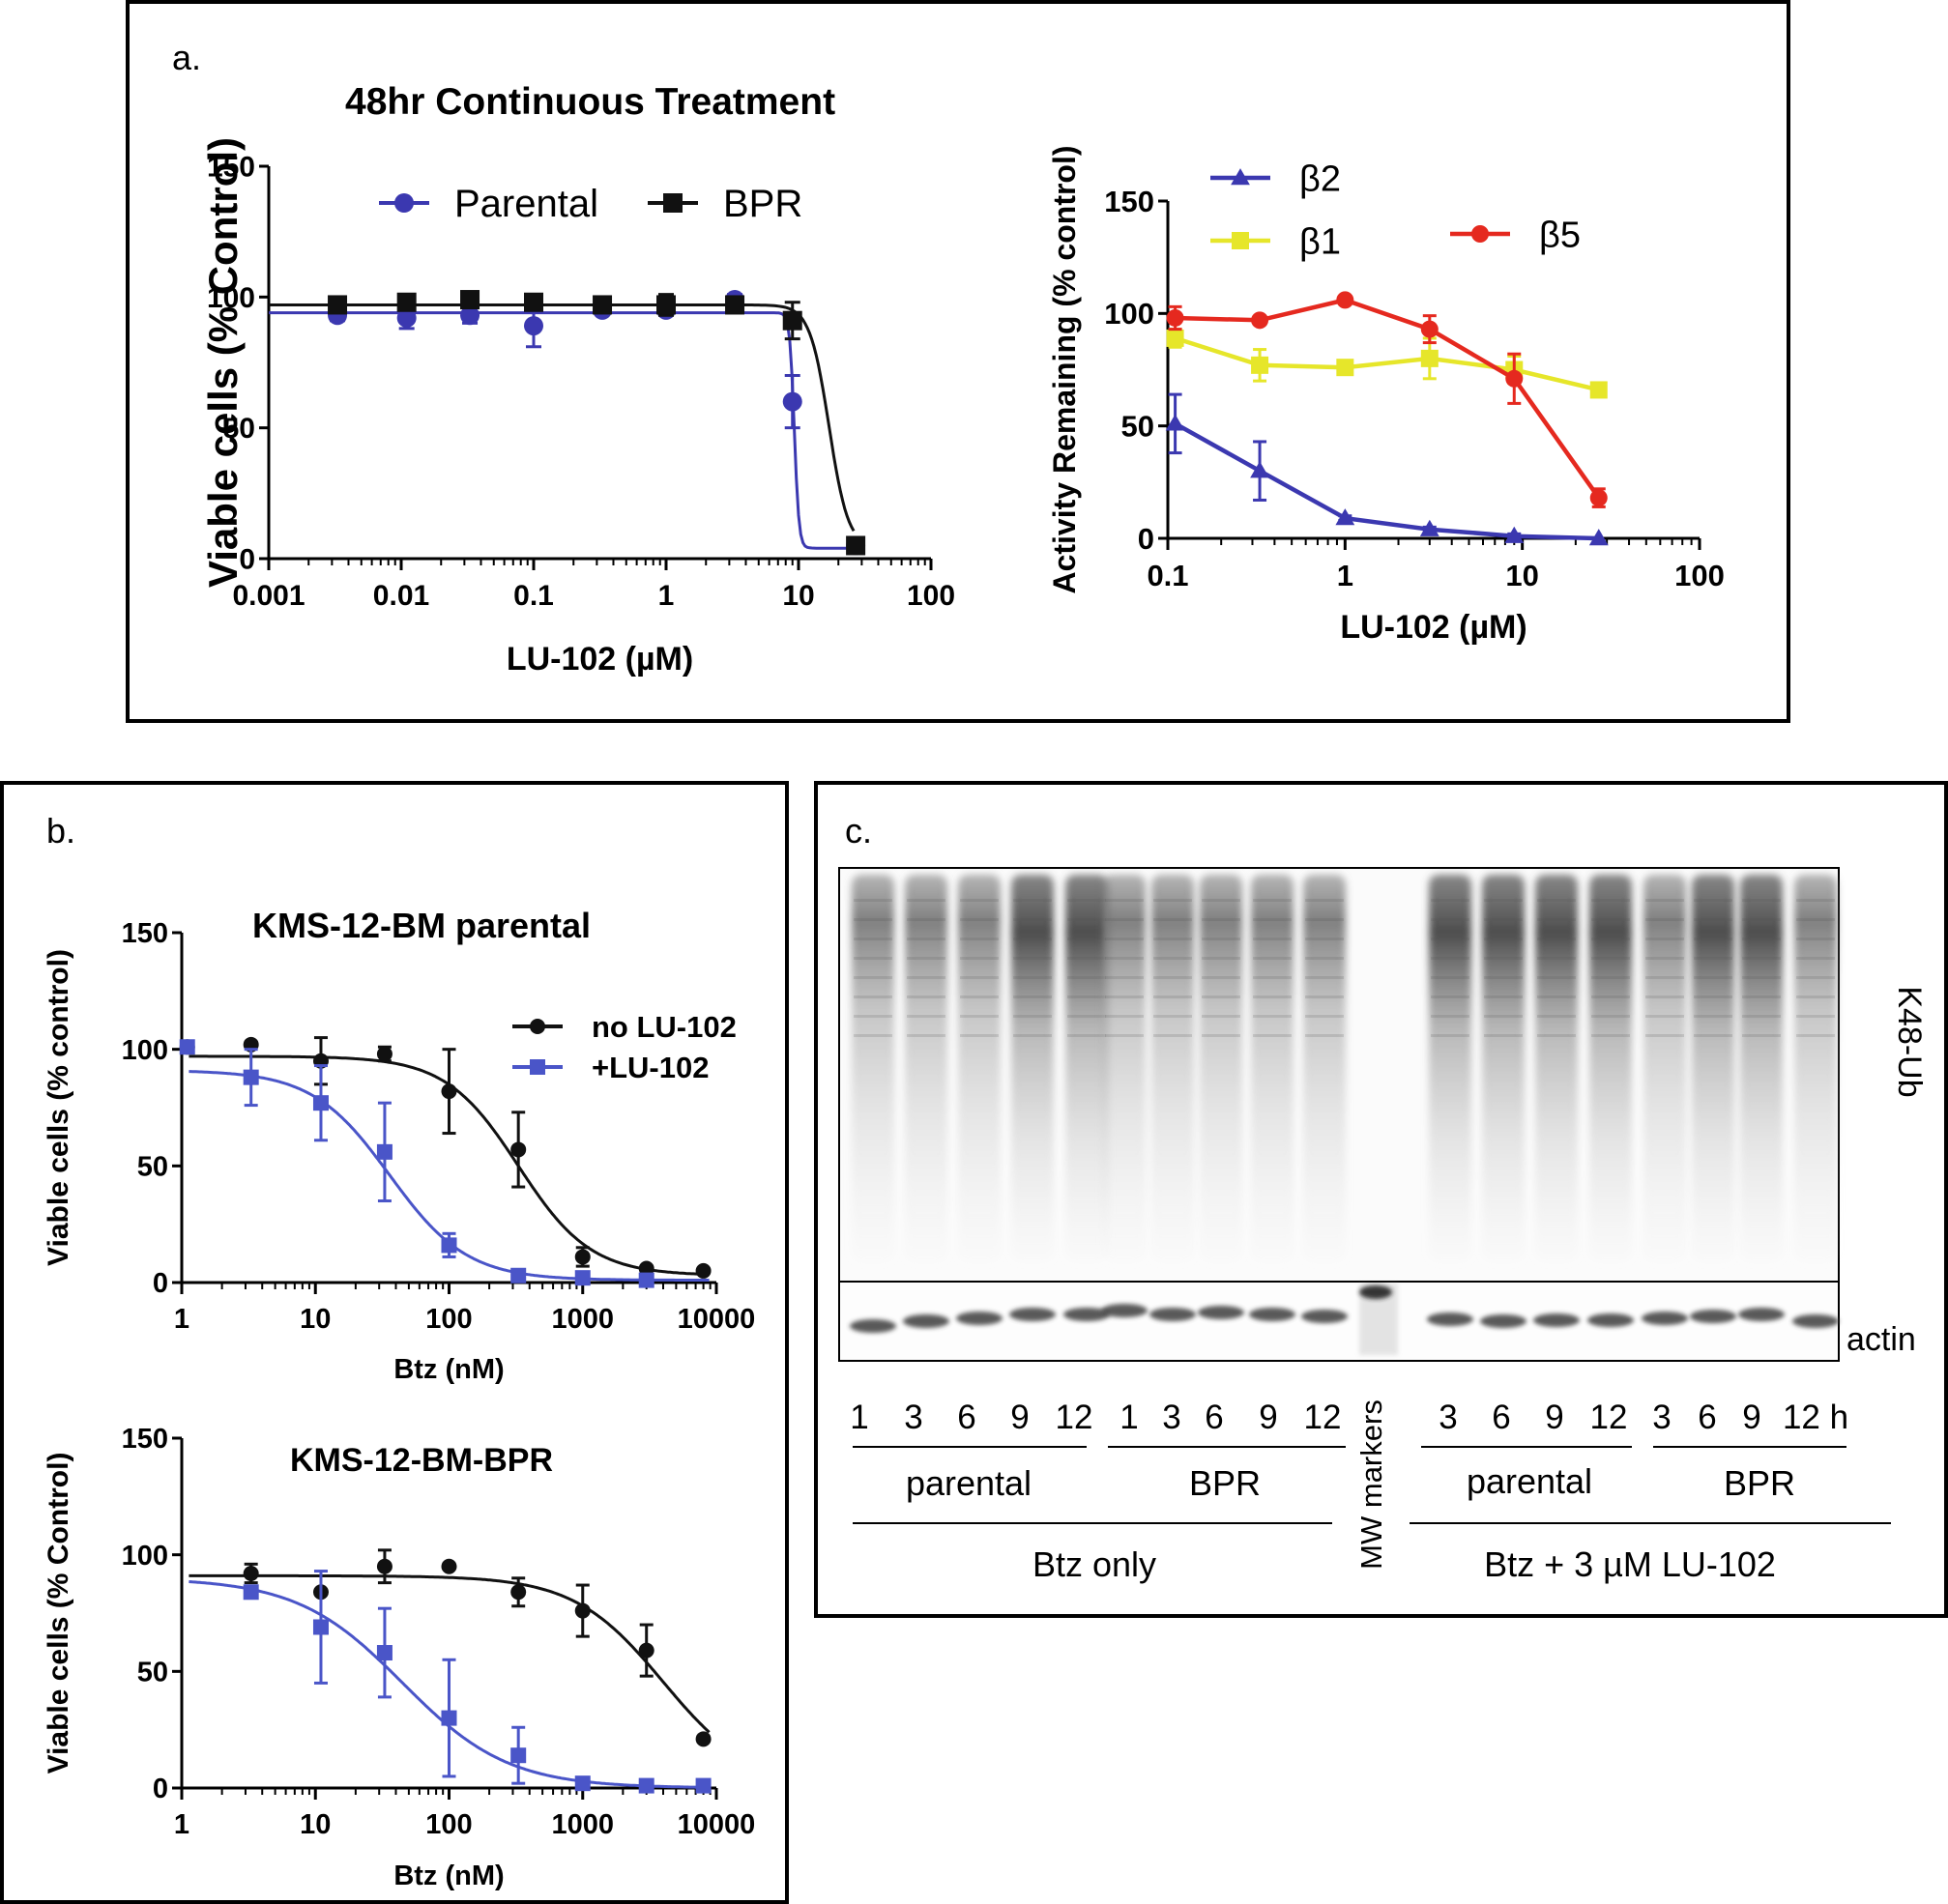  I want to click on lane-label: 3, so click(1171, 1418).